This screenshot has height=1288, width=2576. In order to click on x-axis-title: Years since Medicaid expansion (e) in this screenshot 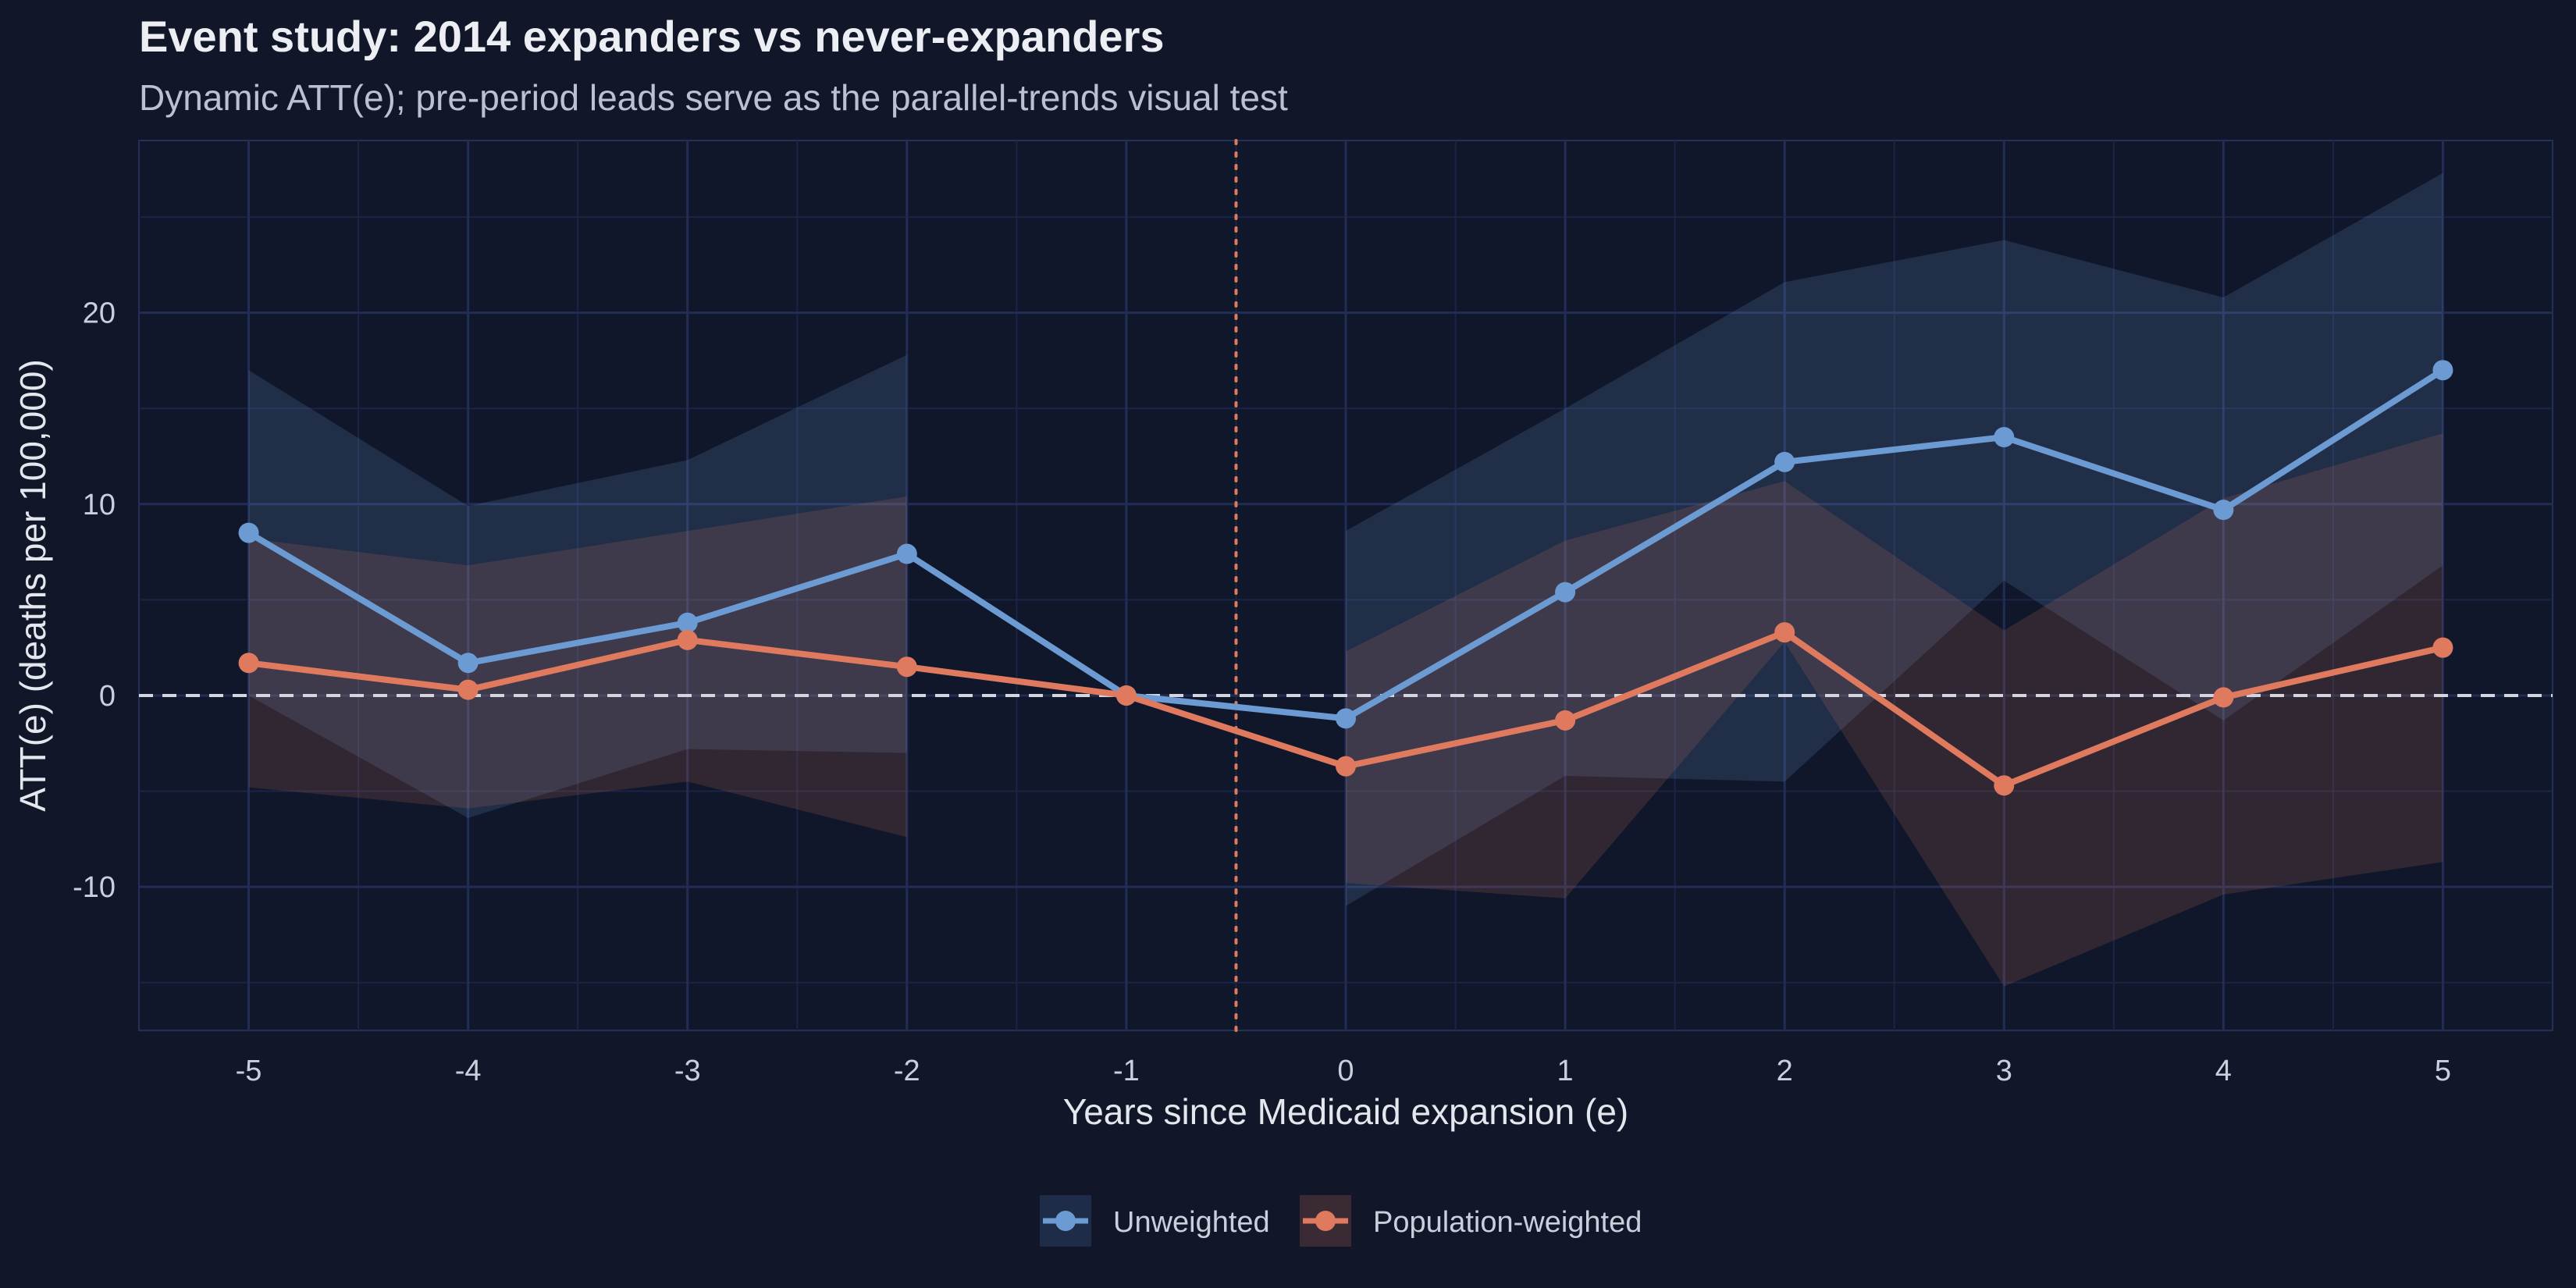, I will do `click(1345, 1111)`.